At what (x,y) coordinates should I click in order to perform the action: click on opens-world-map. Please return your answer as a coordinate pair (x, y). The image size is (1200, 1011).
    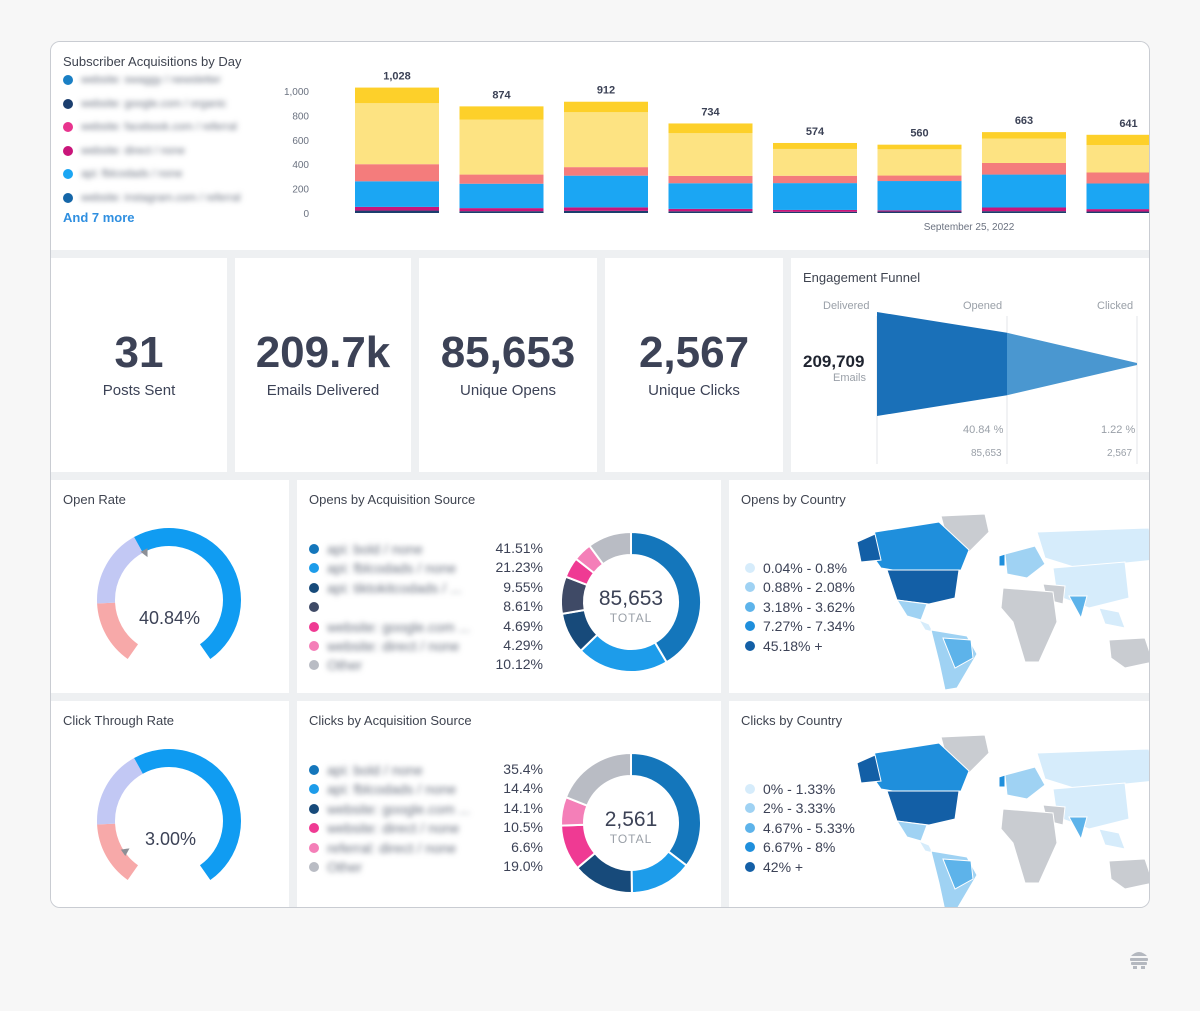
    Looking at the image, I should click on (1003, 602).